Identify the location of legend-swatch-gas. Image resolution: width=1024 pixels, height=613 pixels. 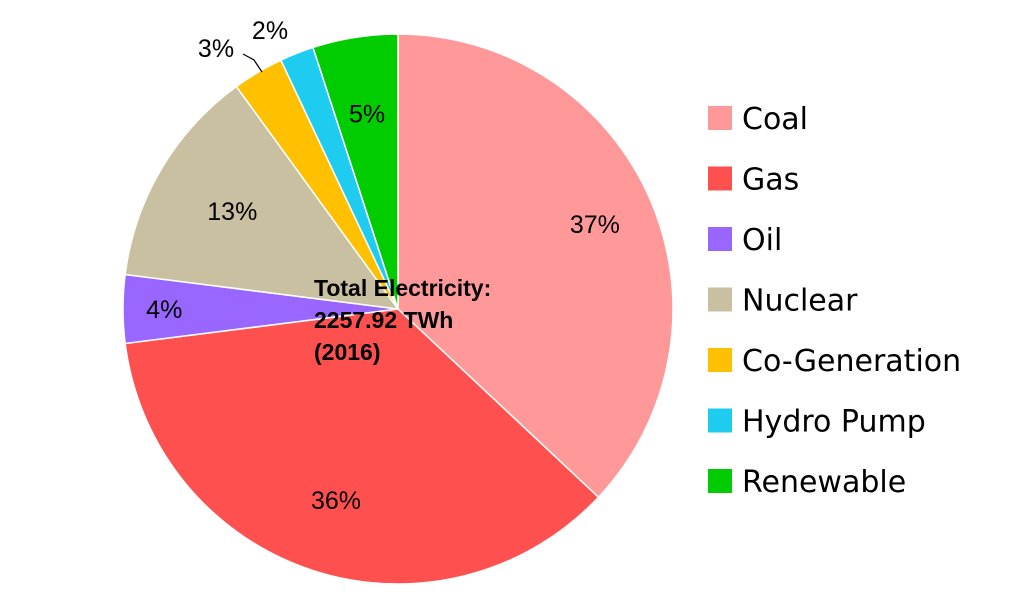
(720, 178).